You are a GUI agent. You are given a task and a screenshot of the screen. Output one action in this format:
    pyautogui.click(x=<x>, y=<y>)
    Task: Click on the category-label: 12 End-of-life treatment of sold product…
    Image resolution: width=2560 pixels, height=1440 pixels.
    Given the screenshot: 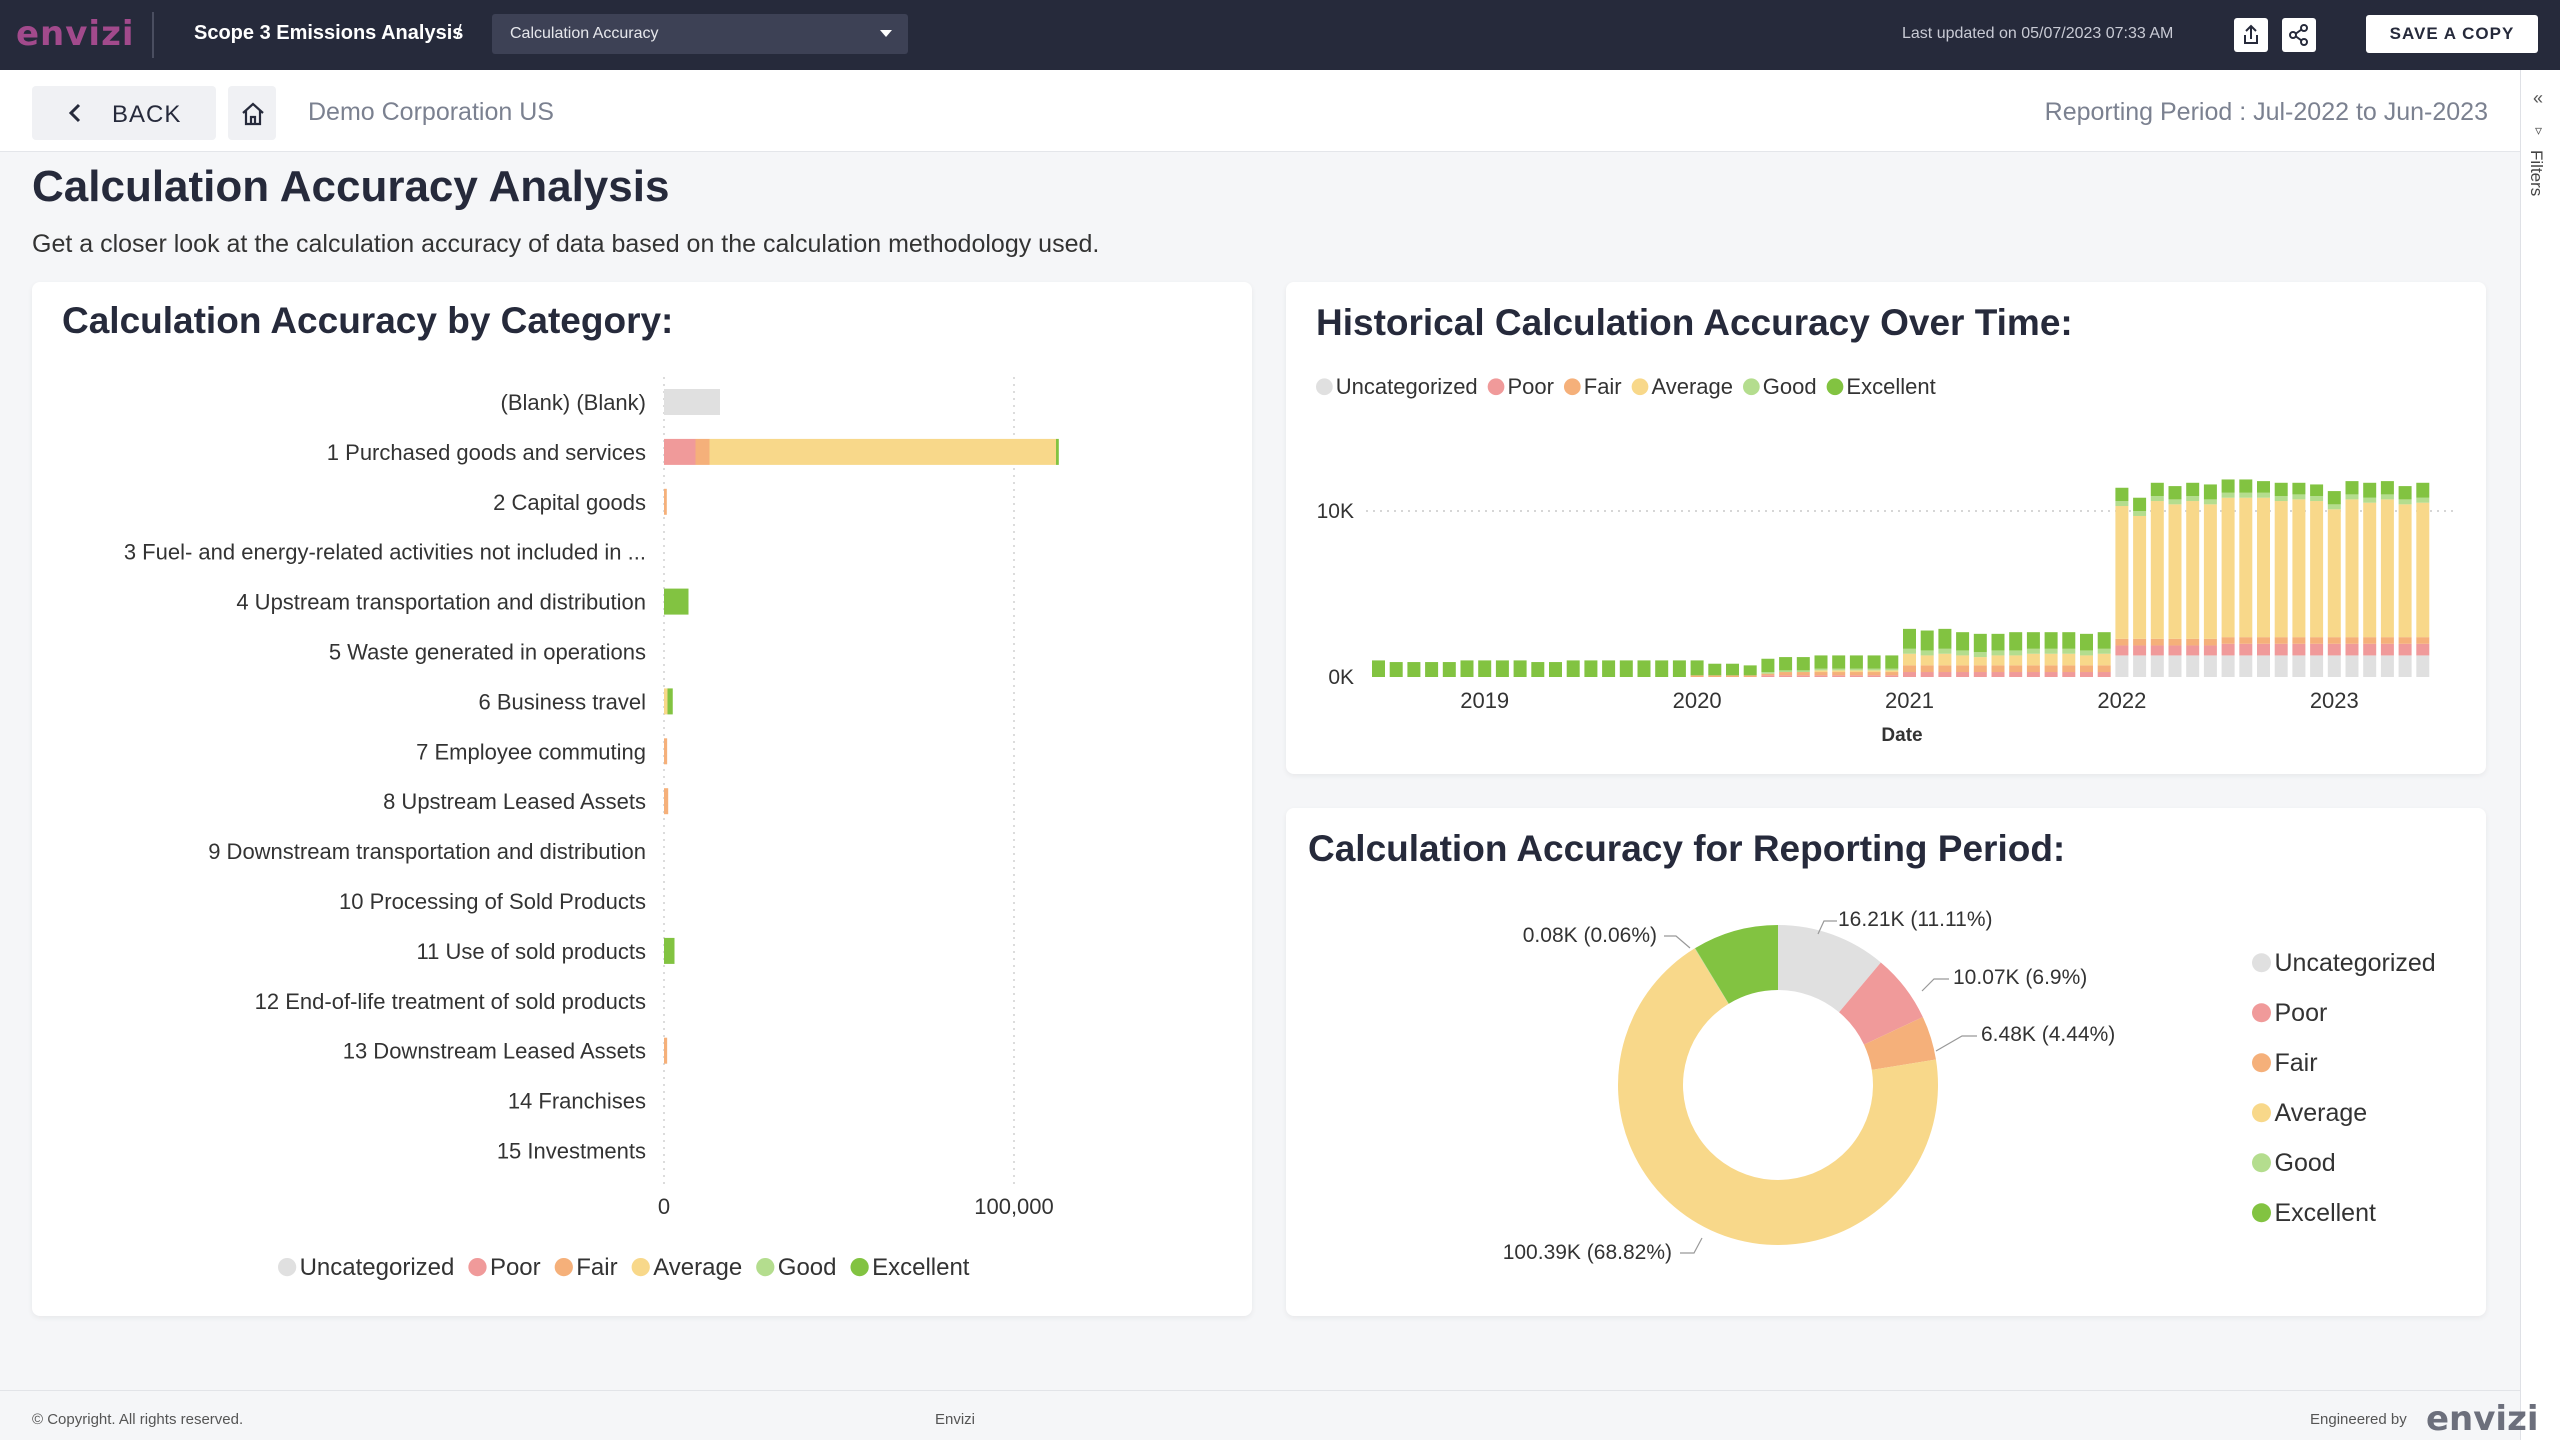 What is the action you would take?
    pyautogui.click(x=450, y=1001)
    